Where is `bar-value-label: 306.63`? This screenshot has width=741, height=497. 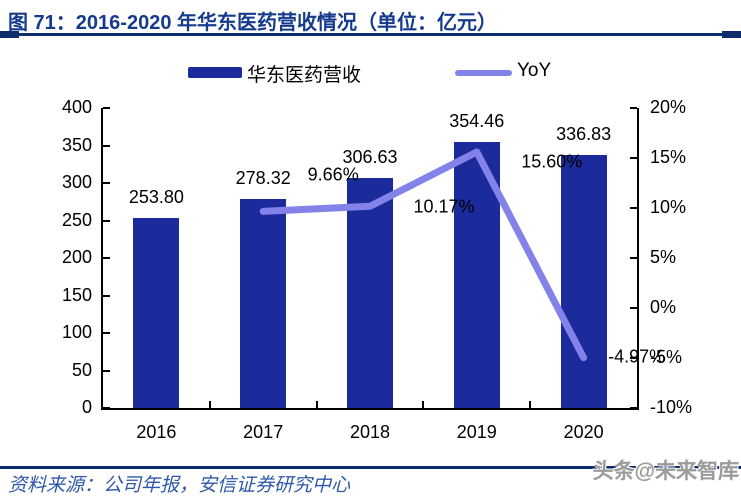 bar-value-label: 306.63 is located at coordinates (370, 157).